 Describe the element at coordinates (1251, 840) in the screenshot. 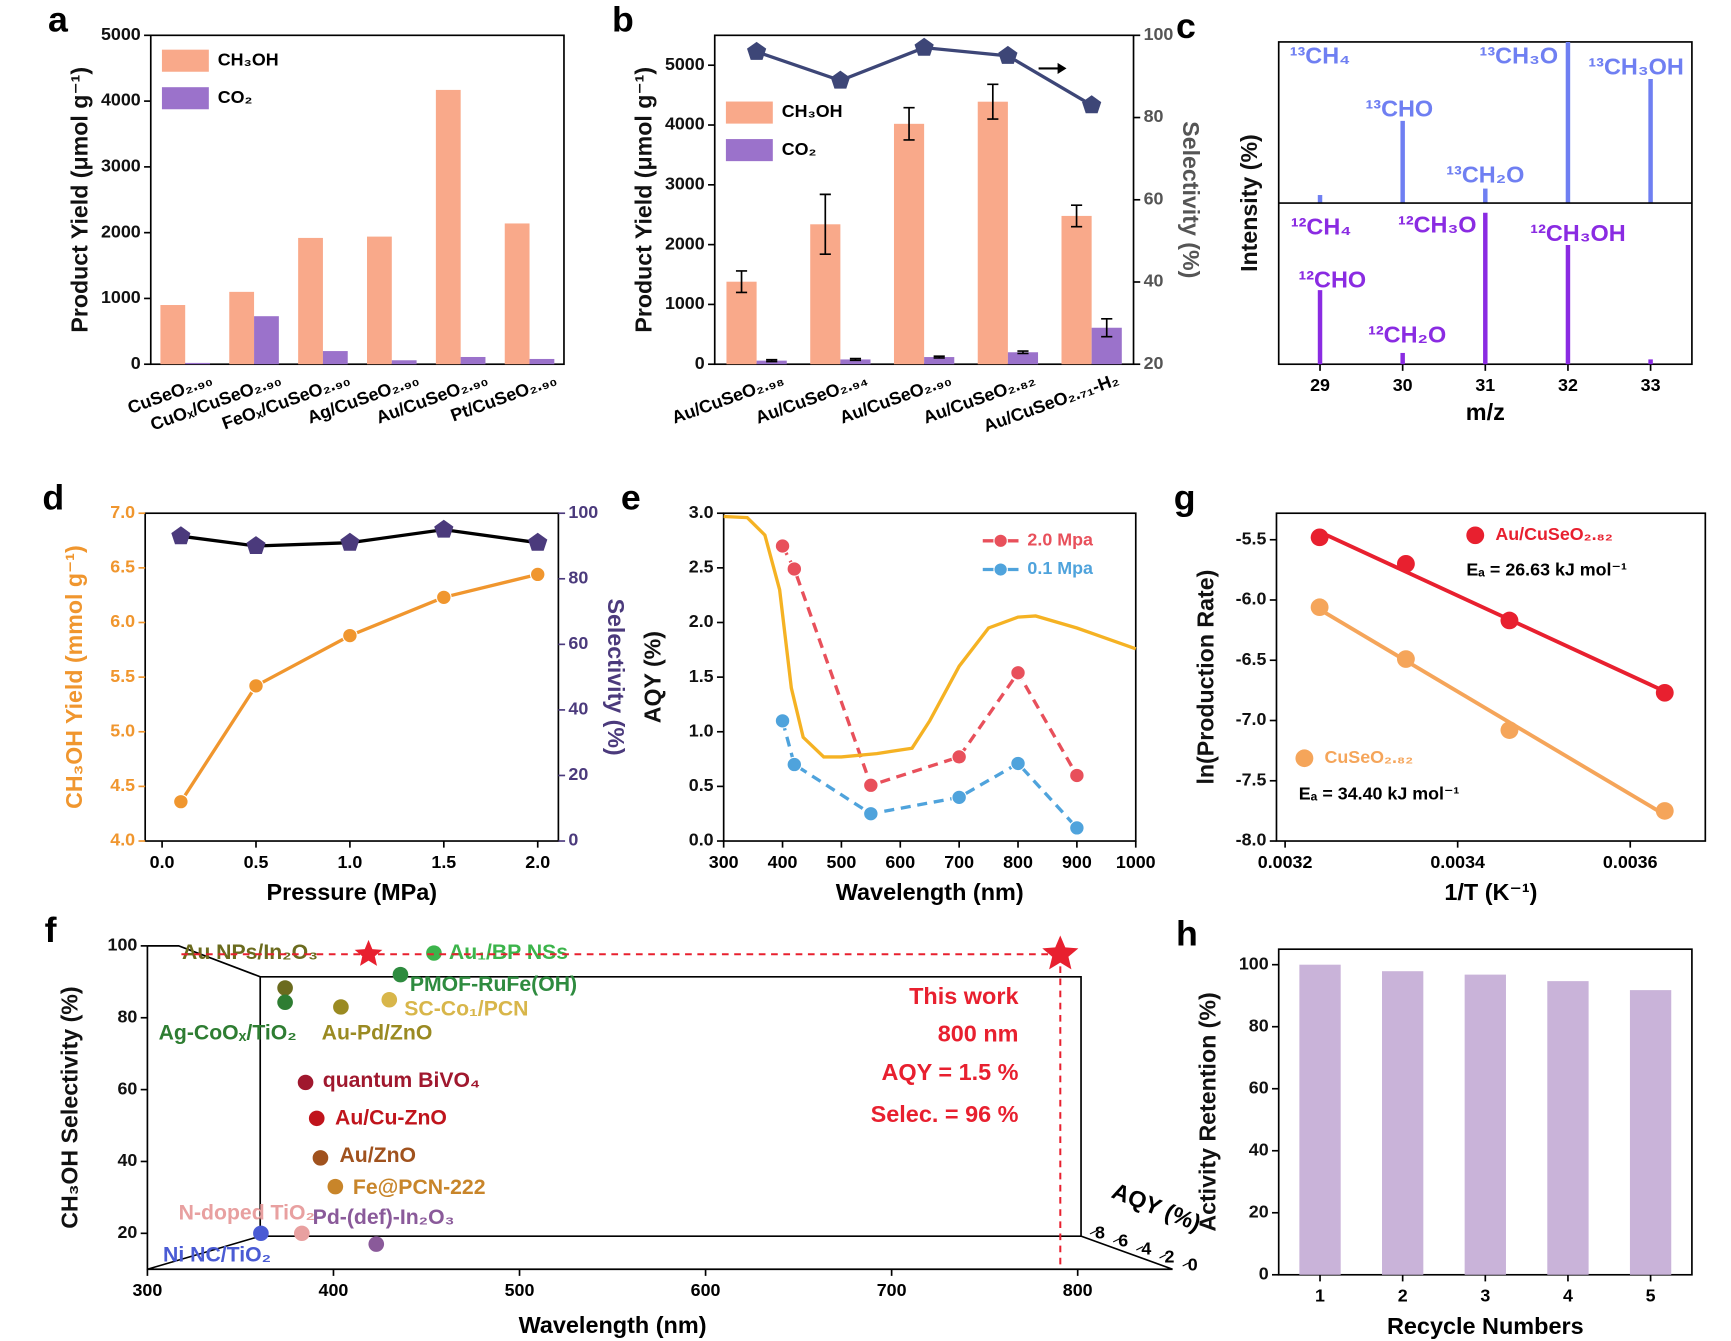

I see `y-tick-label: -8.0` at that location.